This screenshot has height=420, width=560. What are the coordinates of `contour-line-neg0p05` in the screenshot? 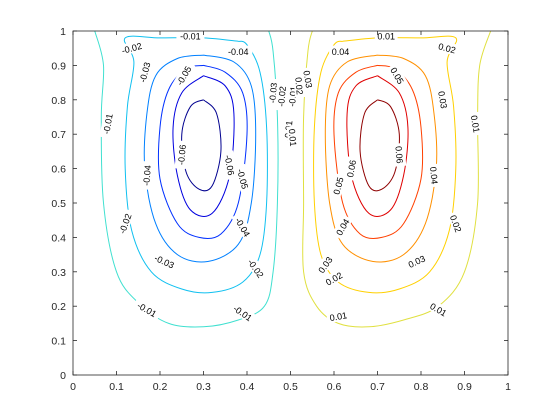 It's located at (203, 146).